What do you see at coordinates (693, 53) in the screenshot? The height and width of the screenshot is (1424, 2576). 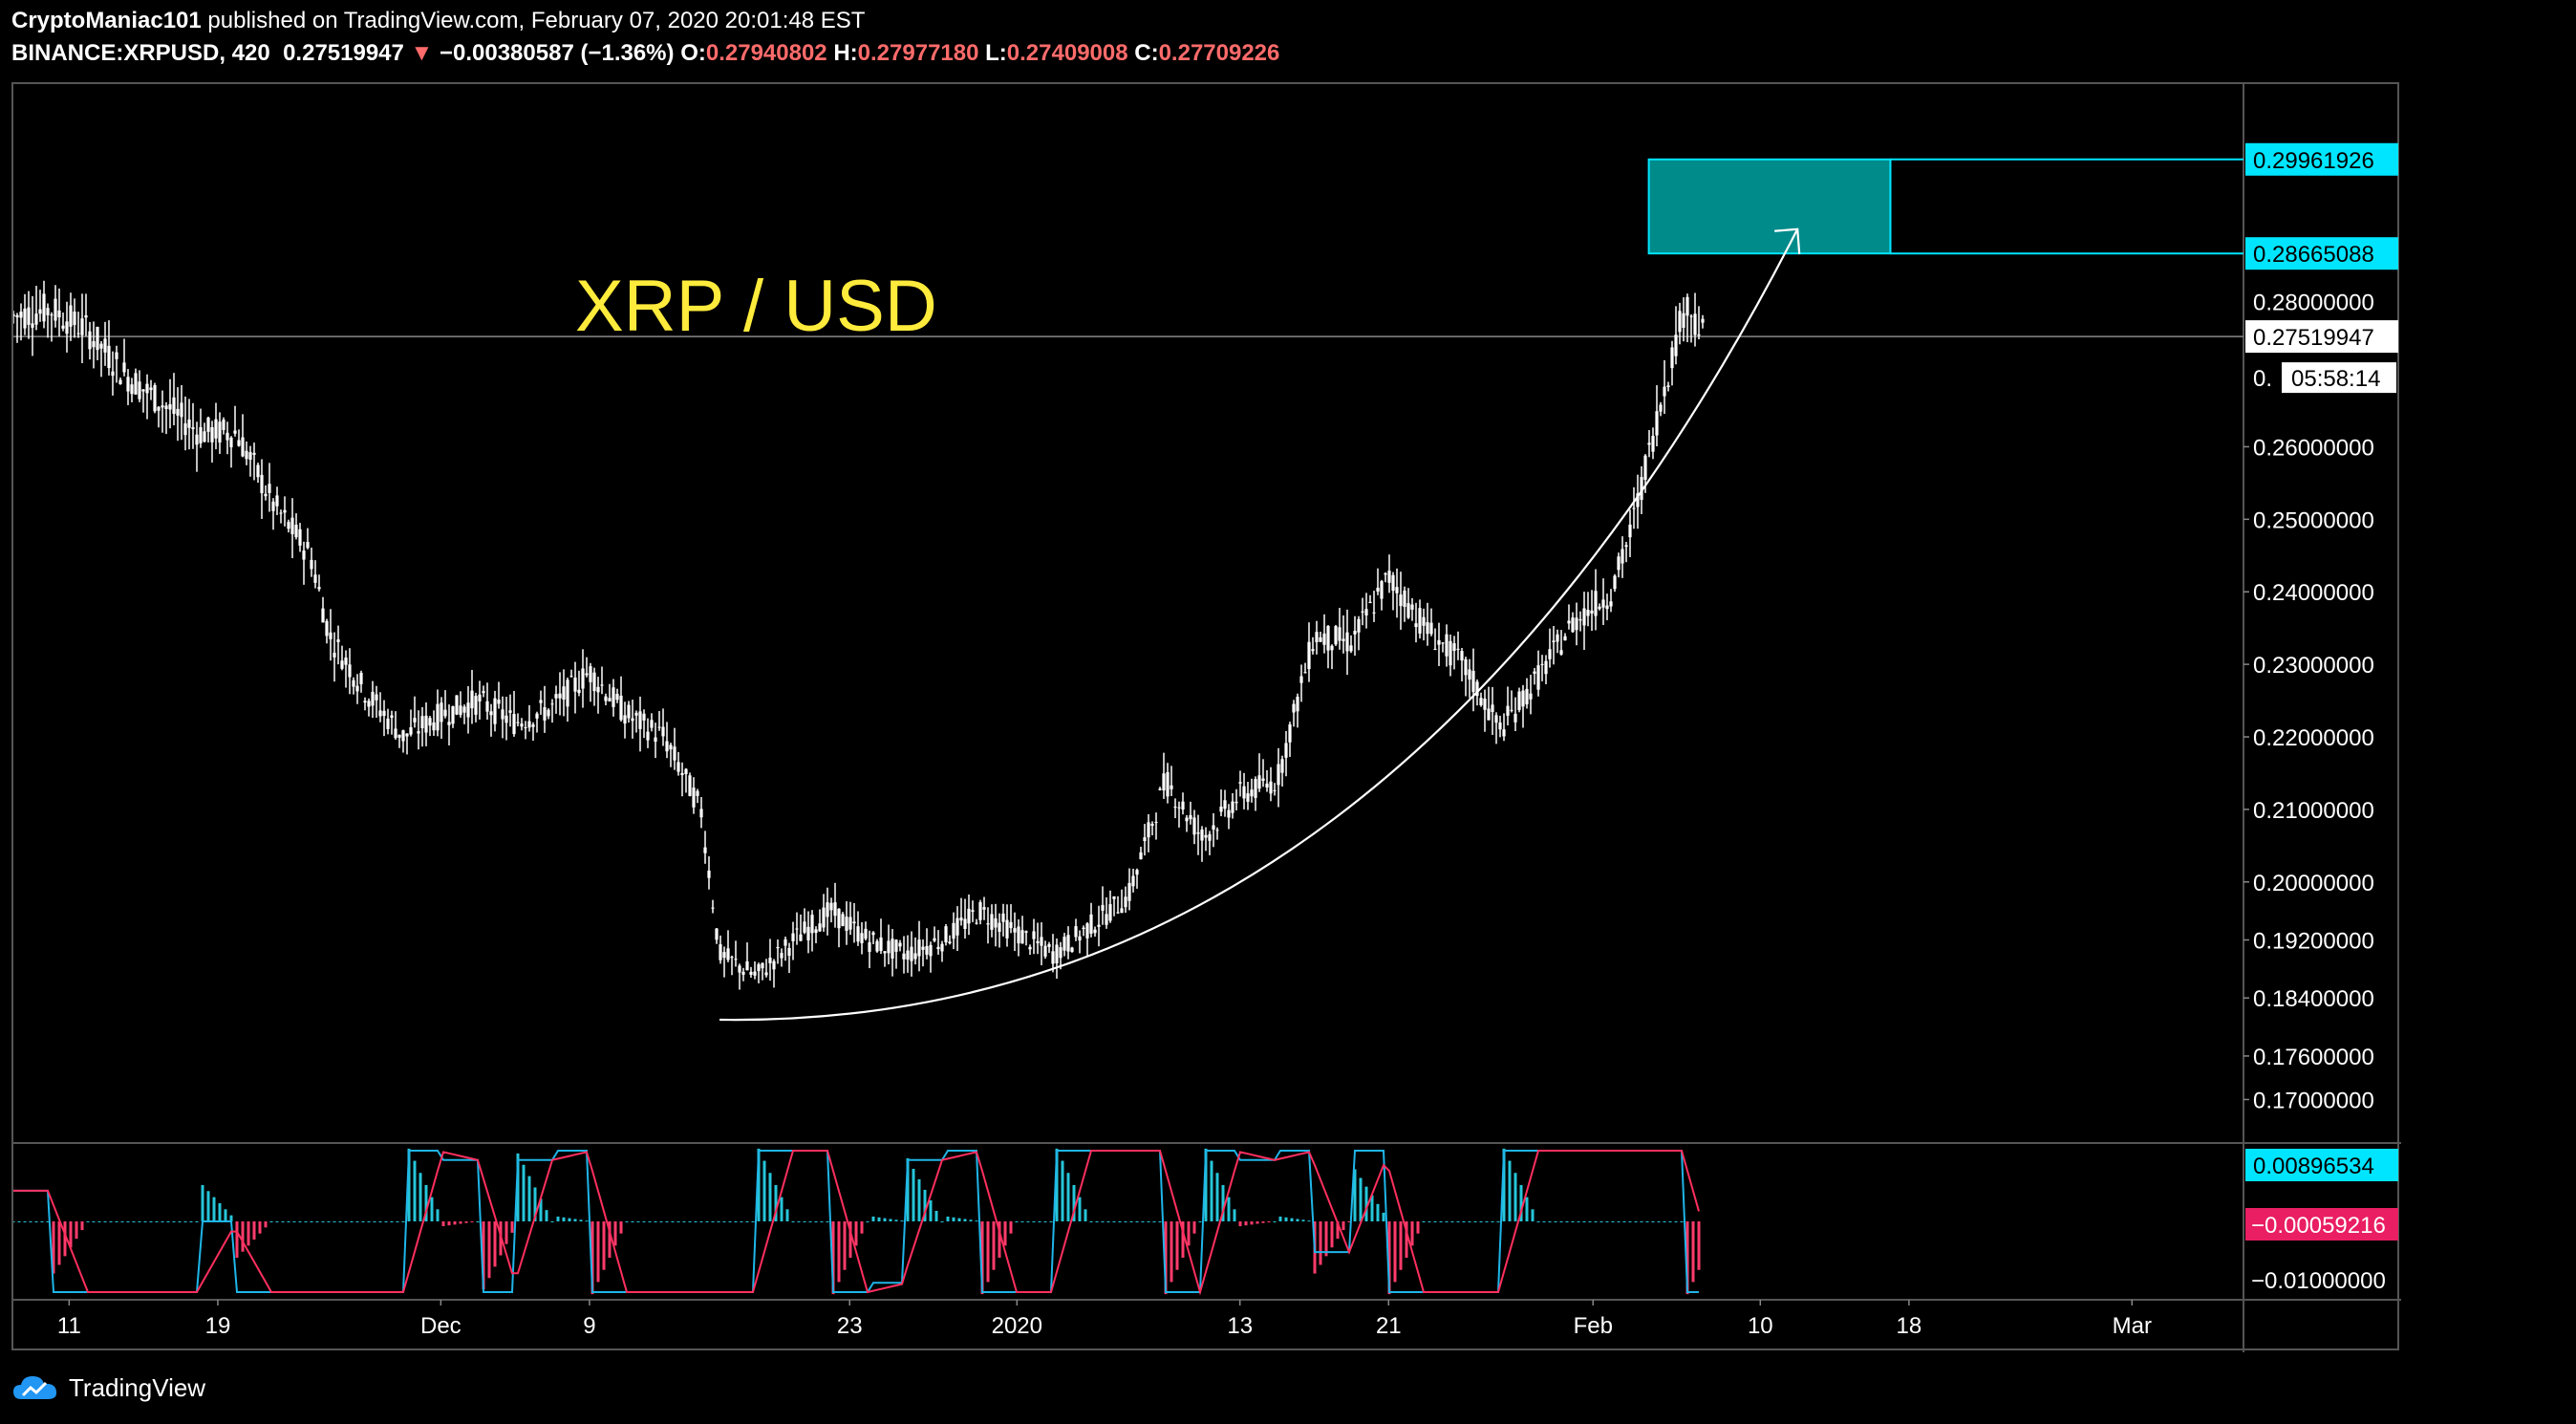 I see `open-label: O:` at bounding box center [693, 53].